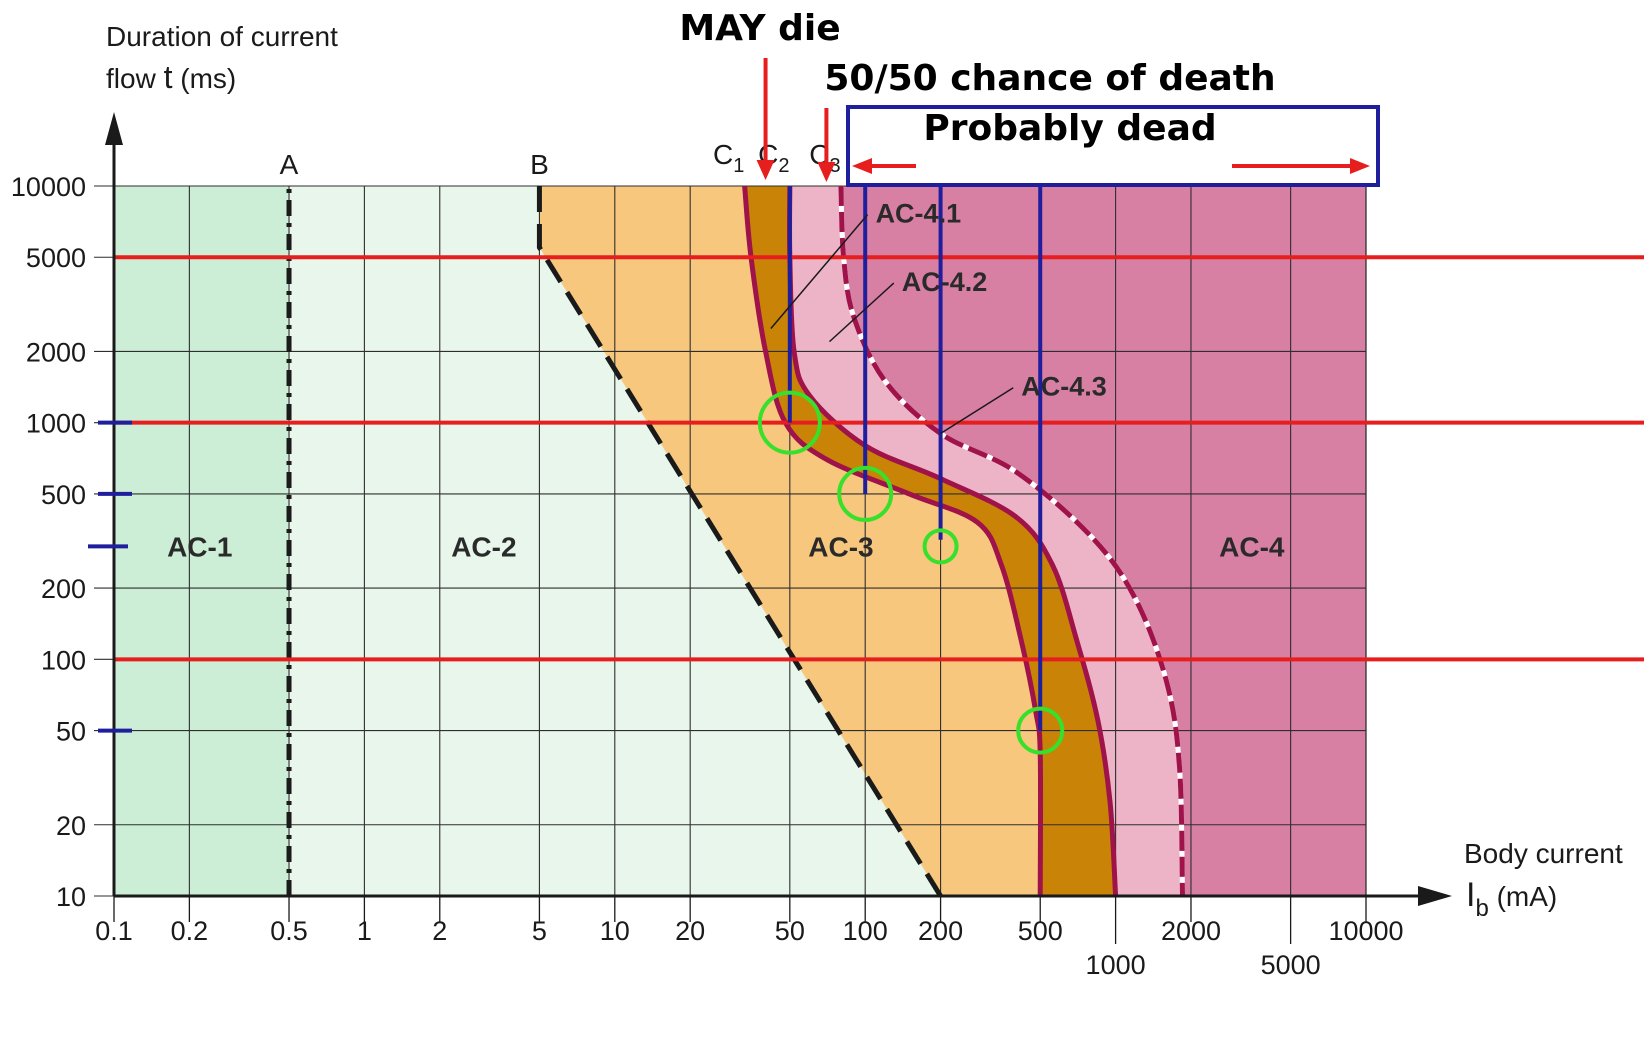 The height and width of the screenshot is (1037, 1644). Describe the element at coordinates (539, 164) in the screenshot. I see `curve-label-b: B` at that location.